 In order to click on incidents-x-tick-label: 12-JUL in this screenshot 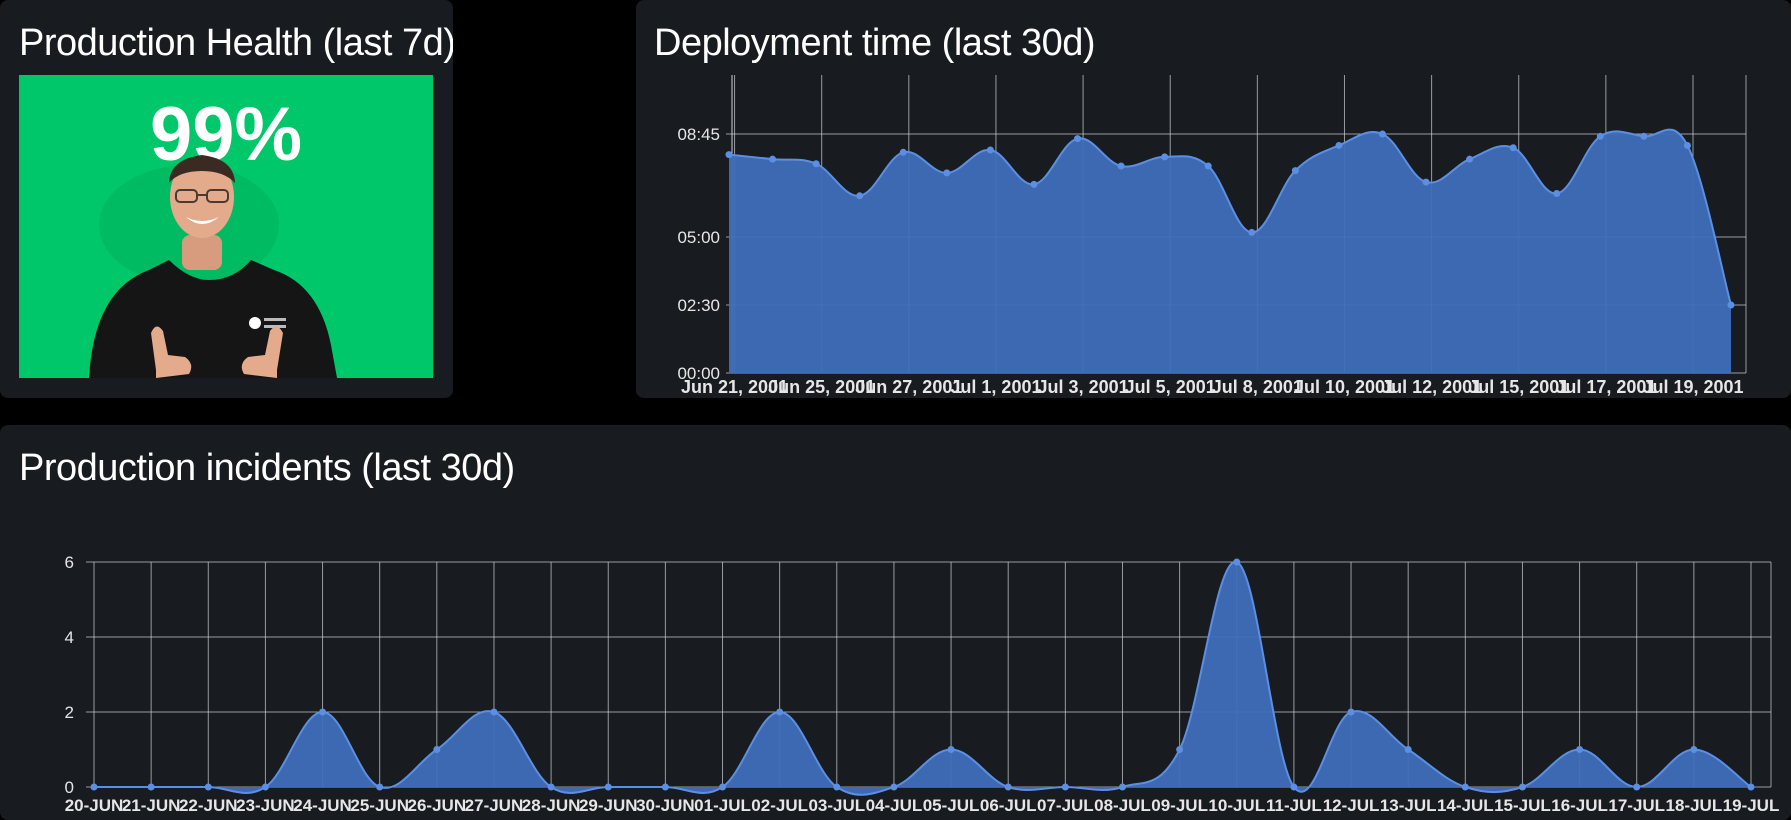, I will do `click(1351, 805)`.